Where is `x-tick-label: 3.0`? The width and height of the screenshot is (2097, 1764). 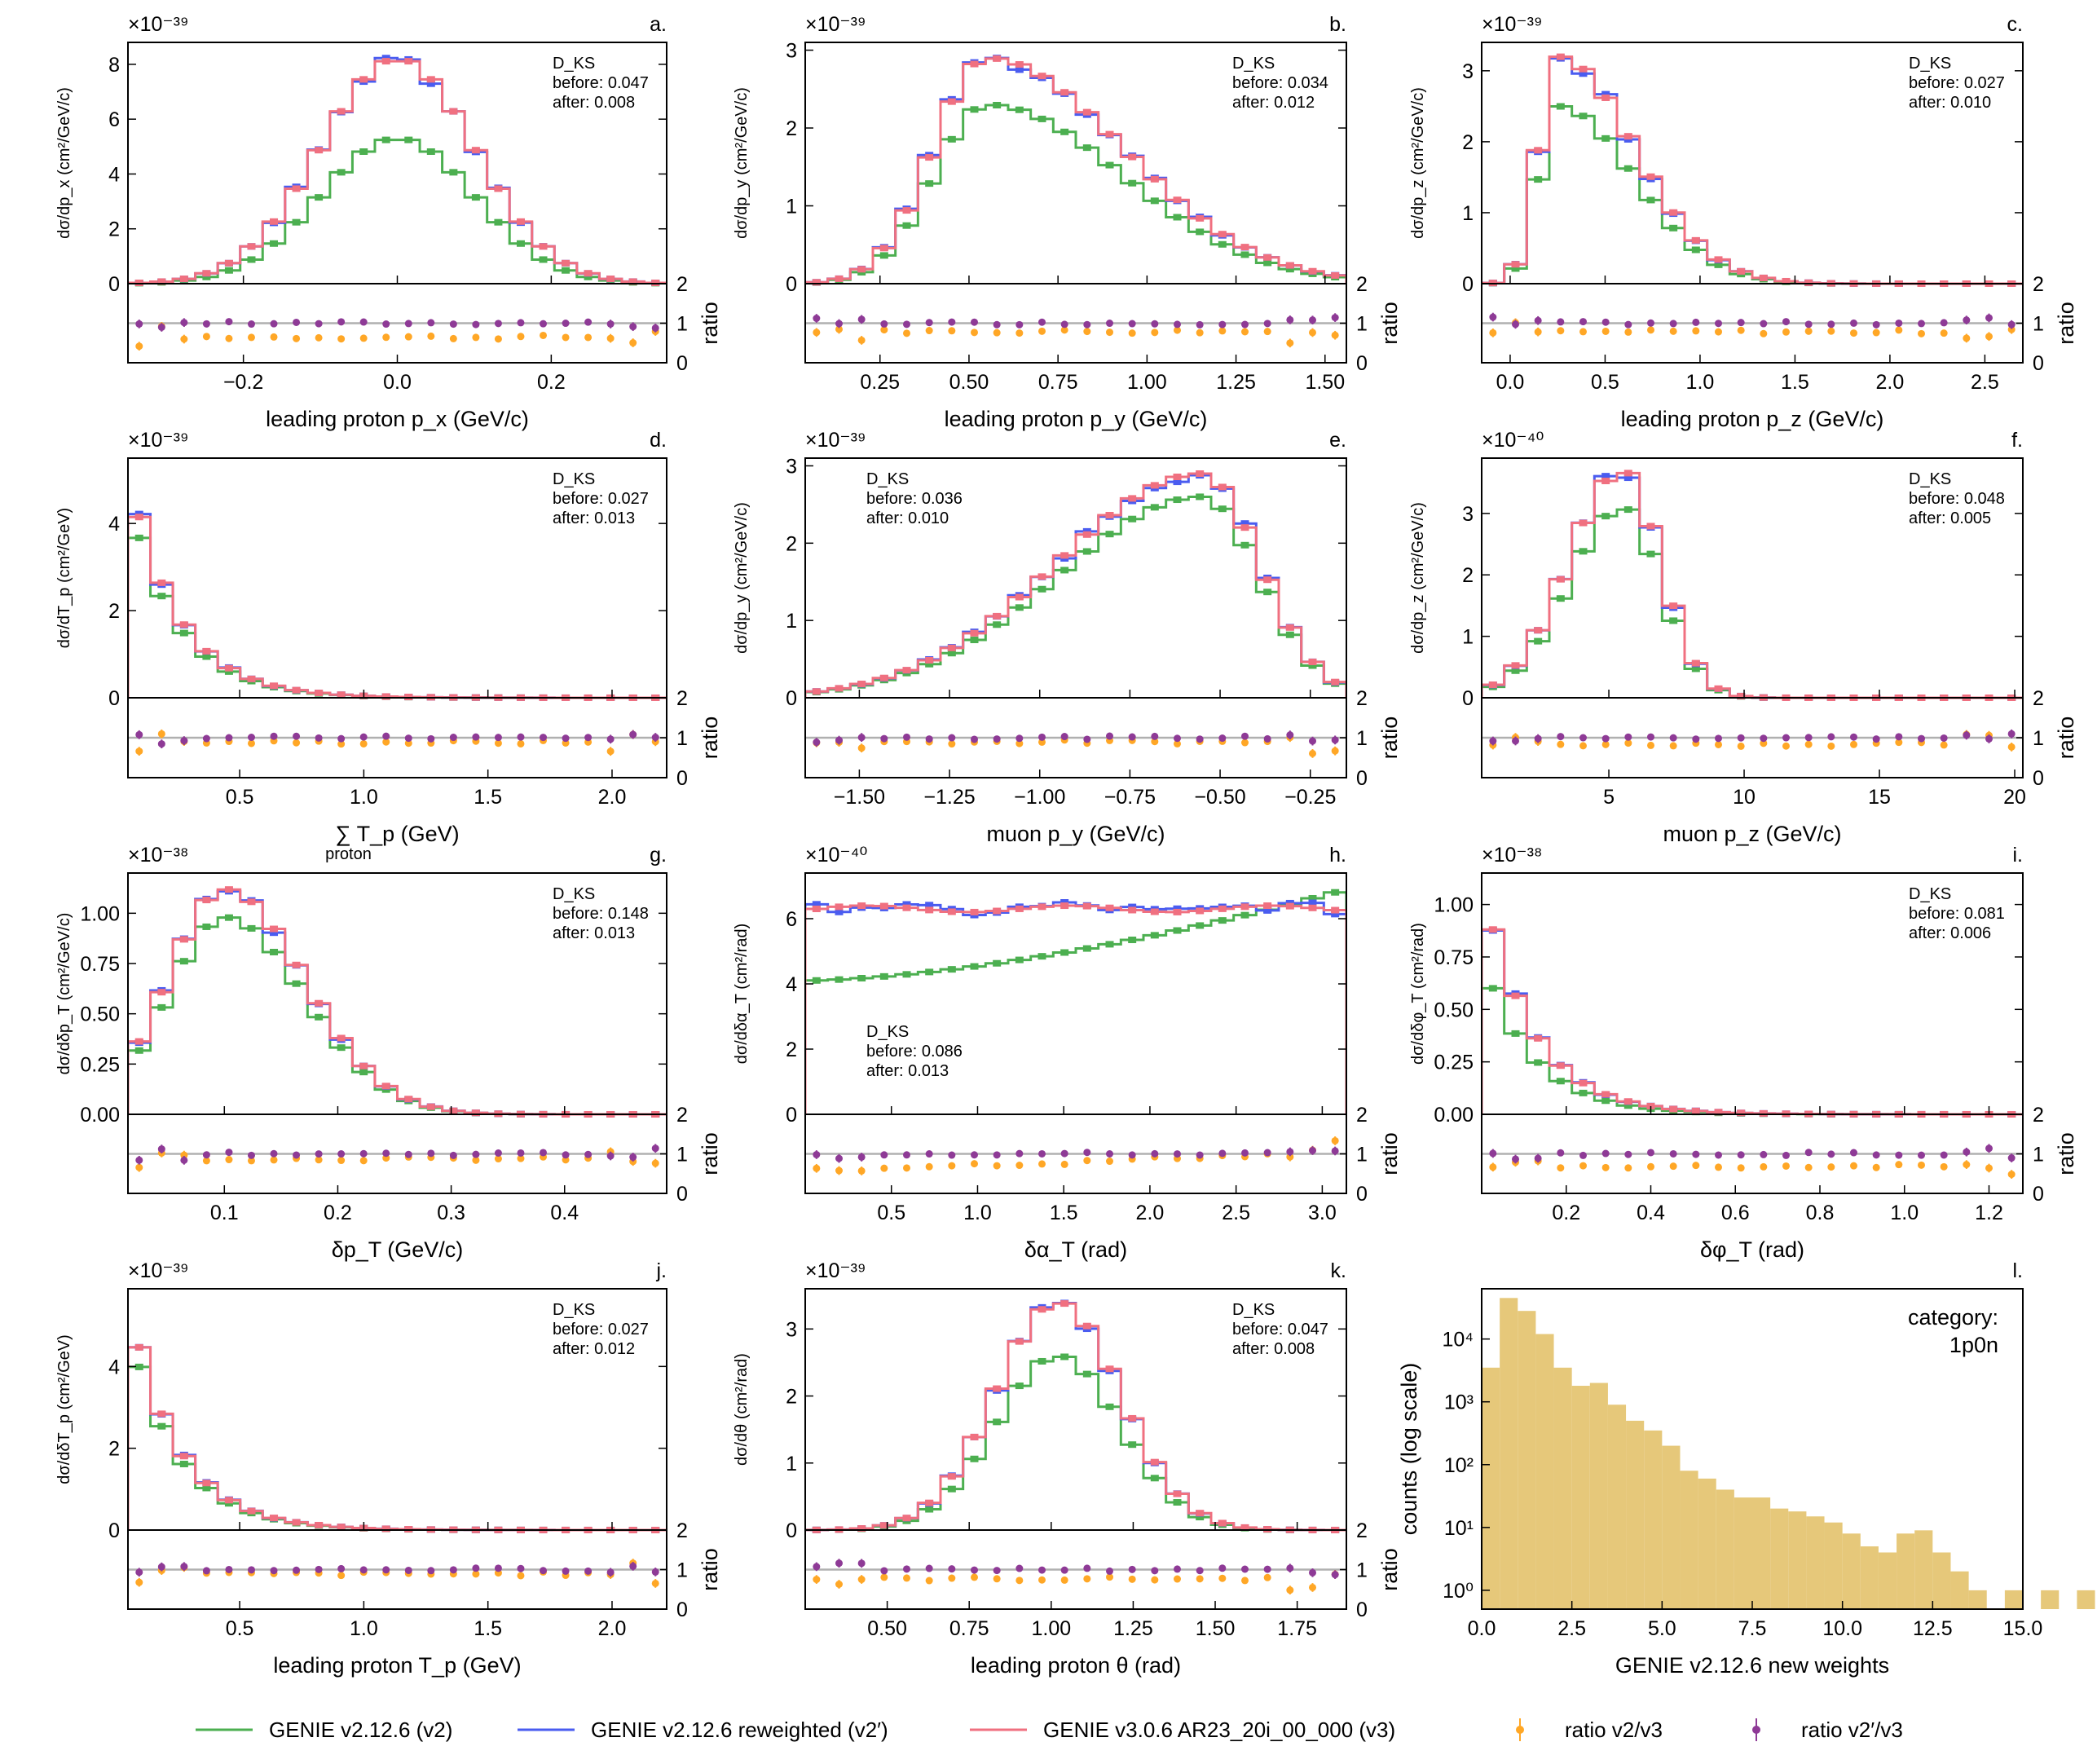
x-tick-label: 3.0 is located at coordinates (1322, 1213).